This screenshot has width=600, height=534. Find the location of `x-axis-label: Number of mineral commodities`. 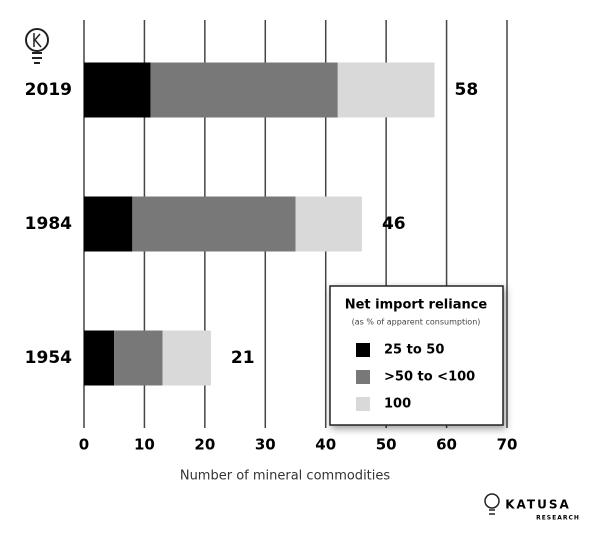

x-axis-label: Number of mineral commodities is located at coordinates (285, 476).